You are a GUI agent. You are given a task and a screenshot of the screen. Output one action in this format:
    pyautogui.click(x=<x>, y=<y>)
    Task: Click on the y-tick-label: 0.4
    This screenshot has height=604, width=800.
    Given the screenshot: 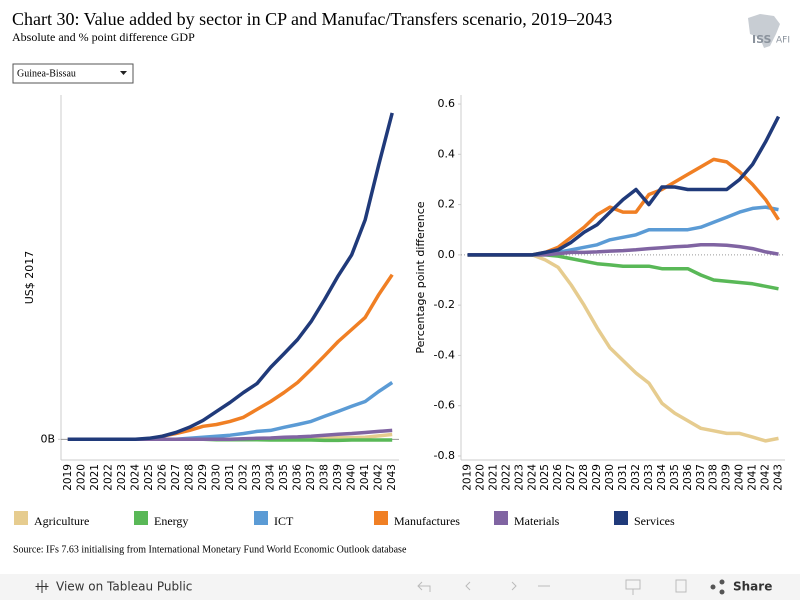 What is the action you would take?
    pyautogui.click(x=447, y=153)
    